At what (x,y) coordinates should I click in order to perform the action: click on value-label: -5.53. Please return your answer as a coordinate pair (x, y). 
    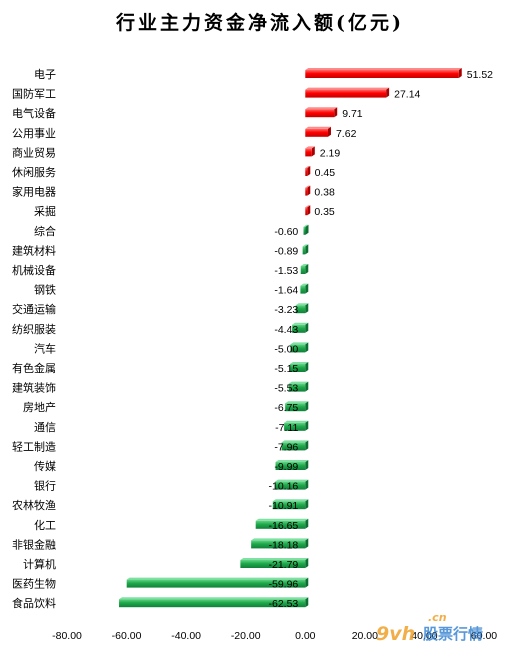
    Looking at the image, I should click on (286, 389).